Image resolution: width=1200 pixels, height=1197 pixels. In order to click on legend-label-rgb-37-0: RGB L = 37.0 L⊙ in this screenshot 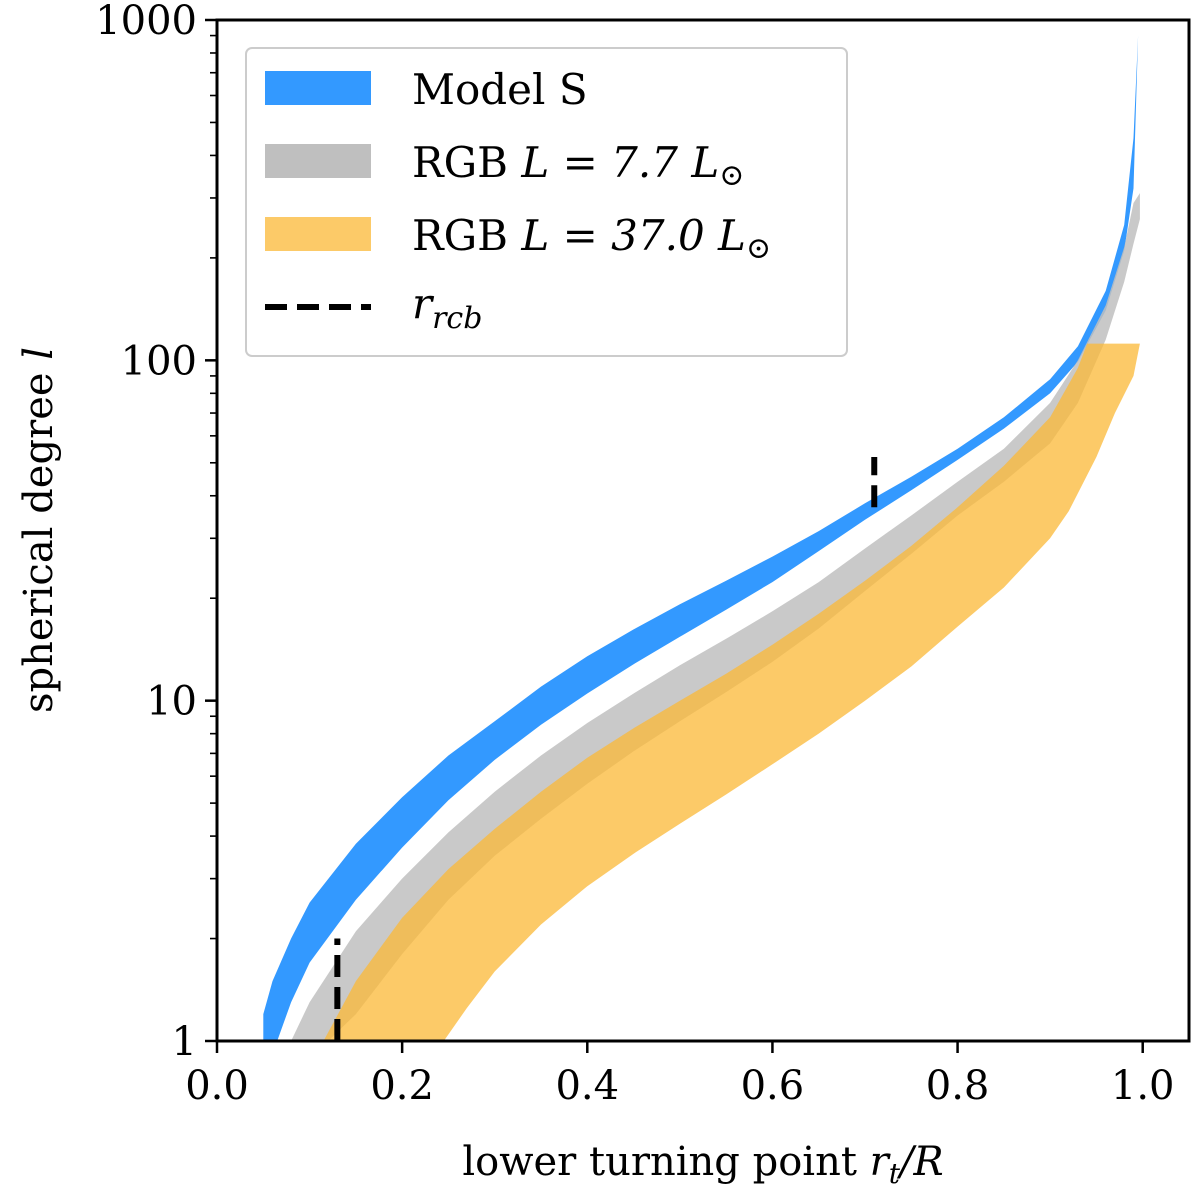, I will do `click(591, 238)`.